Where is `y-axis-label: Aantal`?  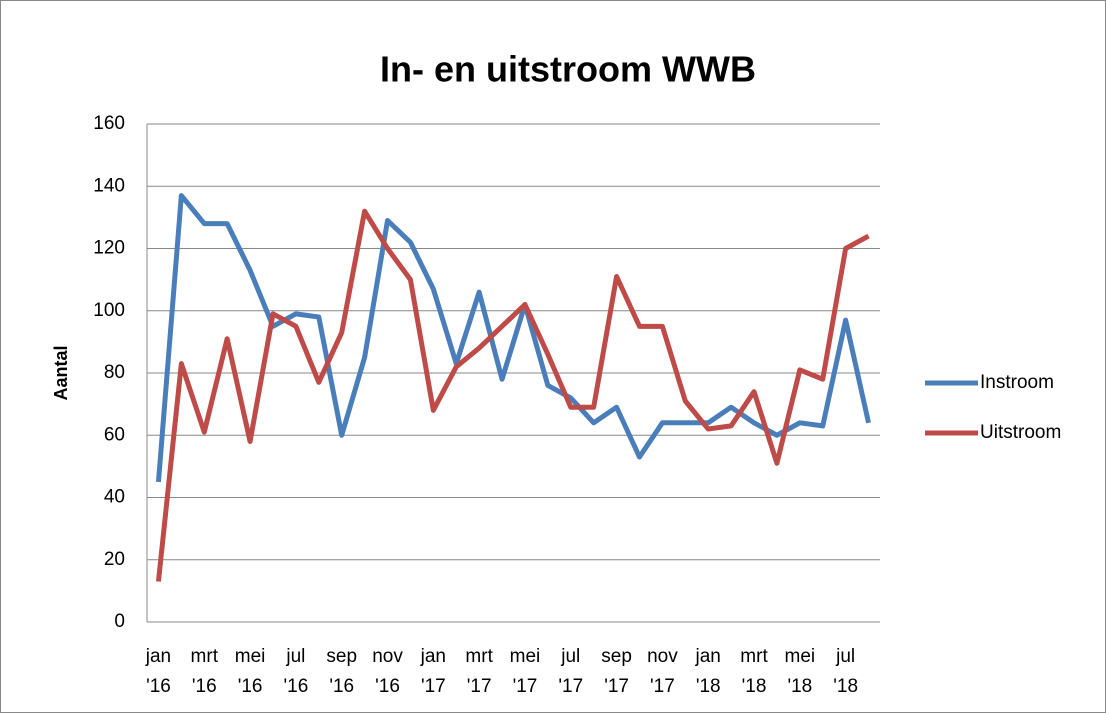 y-axis-label: Aantal is located at coordinates (61, 372).